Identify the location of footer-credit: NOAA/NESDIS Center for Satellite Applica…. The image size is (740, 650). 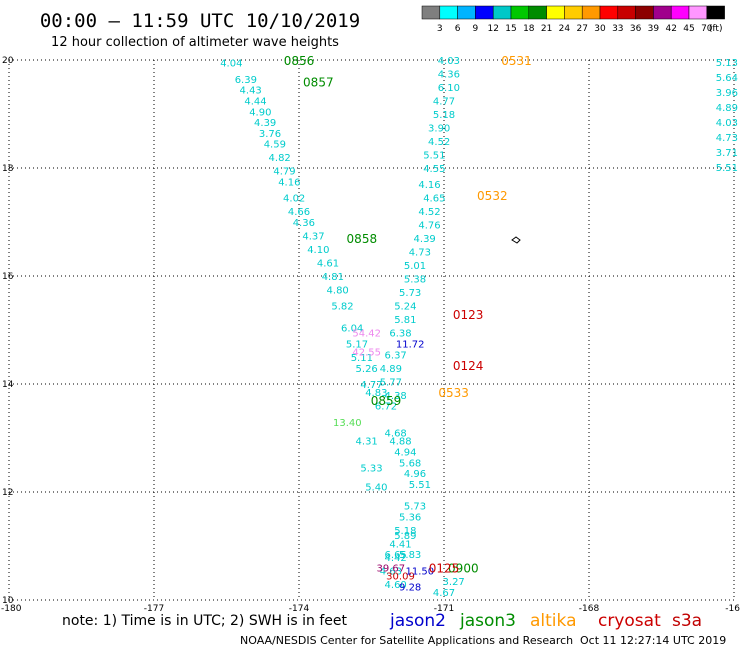
(406, 640).